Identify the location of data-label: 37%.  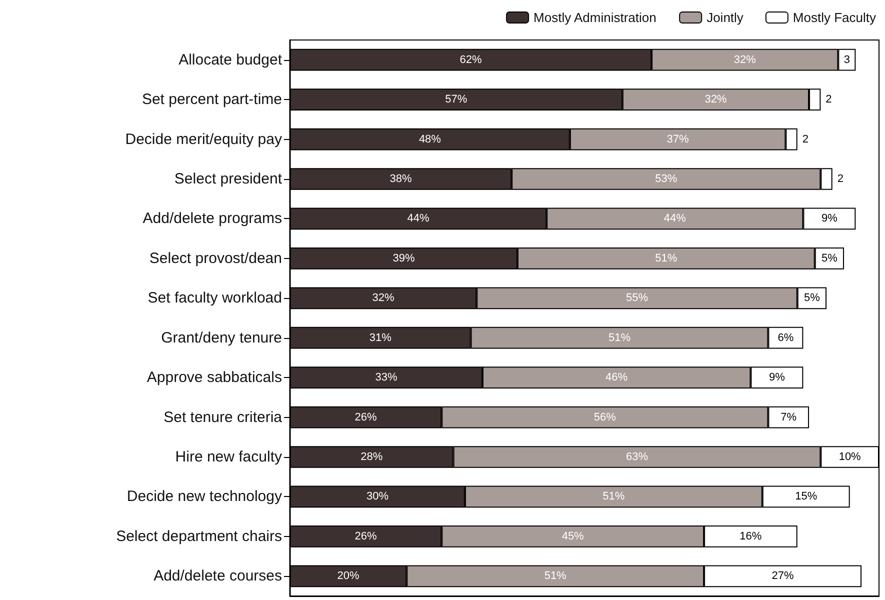
(678, 139).